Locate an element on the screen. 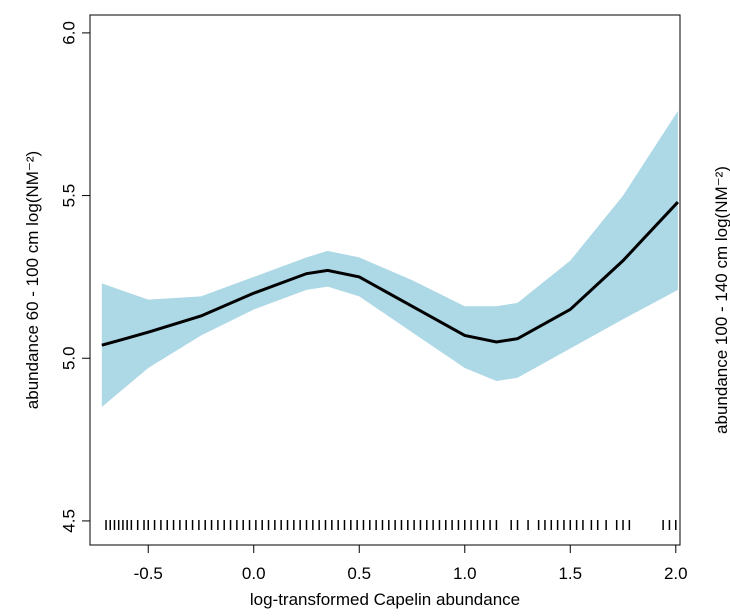 This screenshot has height=616, width=730. y-tick-label: 4.5 is located at coordinates (68, 521).